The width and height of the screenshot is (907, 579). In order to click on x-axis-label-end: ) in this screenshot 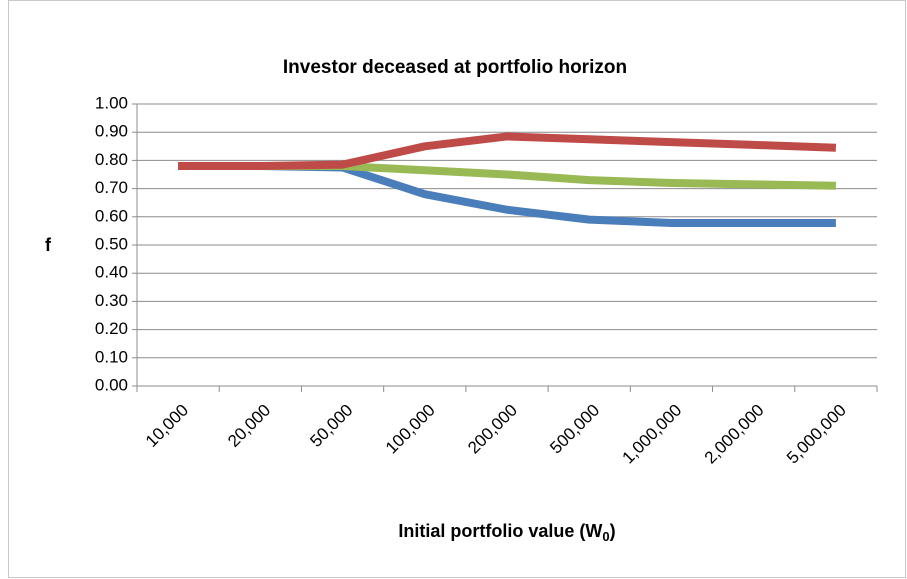, I will do `click(613, 531)`.